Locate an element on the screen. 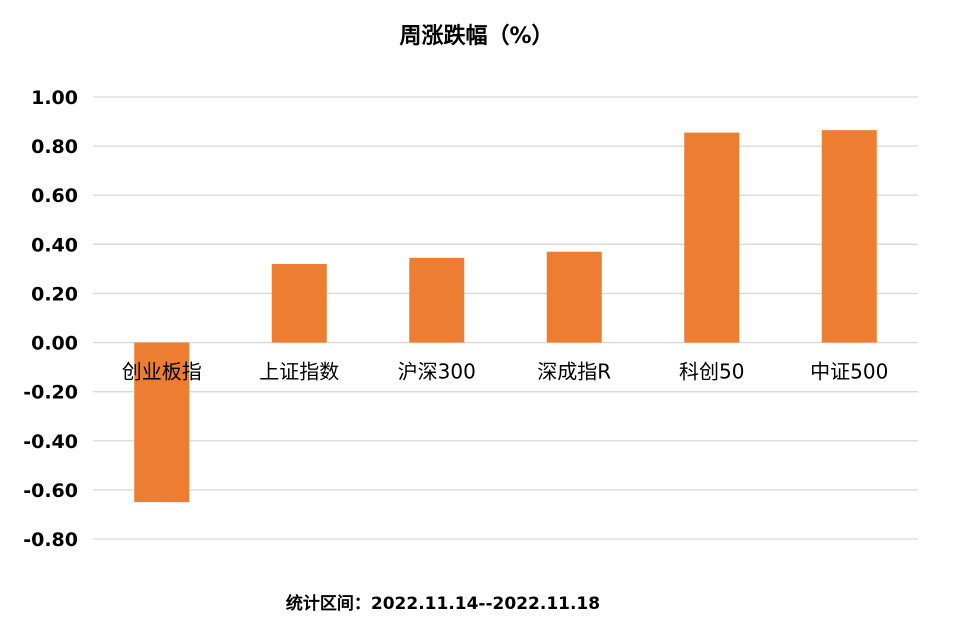  x-tick-label: 沪深300 is located at coordinates (437, 372).